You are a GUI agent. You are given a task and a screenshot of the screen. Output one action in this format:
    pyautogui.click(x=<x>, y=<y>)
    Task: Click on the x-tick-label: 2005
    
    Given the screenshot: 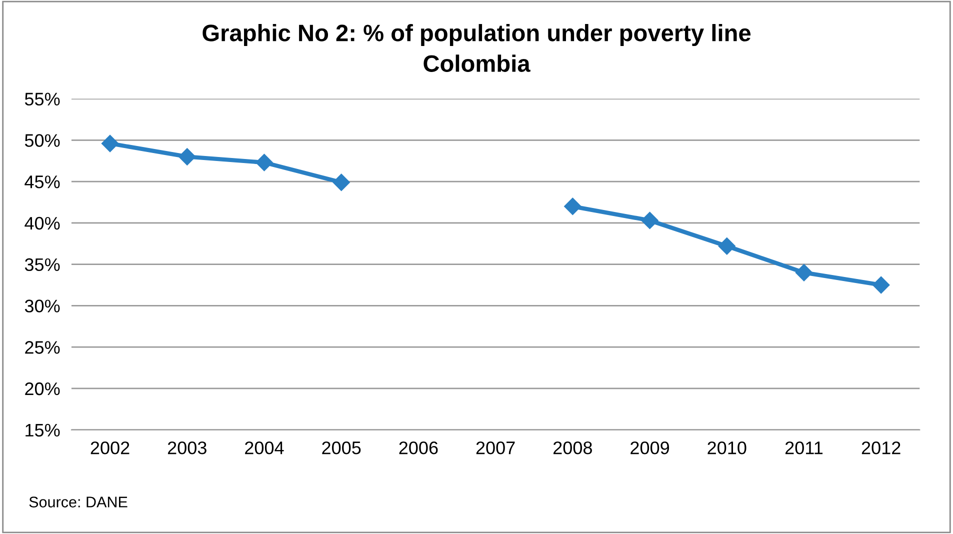 What is the action you would take?
    pyautogui.click(x=341, y=447)
    